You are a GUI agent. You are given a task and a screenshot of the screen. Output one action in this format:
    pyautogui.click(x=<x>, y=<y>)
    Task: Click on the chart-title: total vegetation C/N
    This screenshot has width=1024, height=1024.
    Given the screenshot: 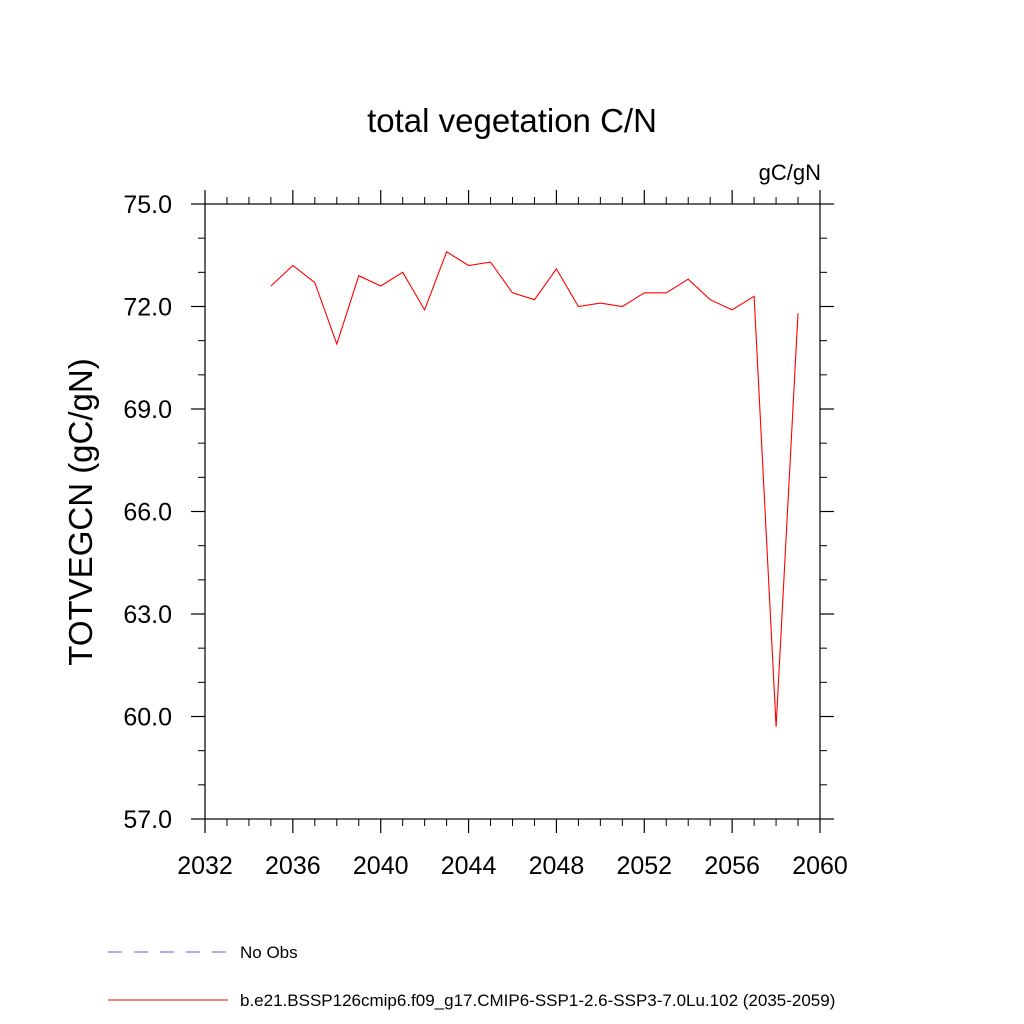 What is the action you would take?
    pyautogui.click(x=512, y=120)
    